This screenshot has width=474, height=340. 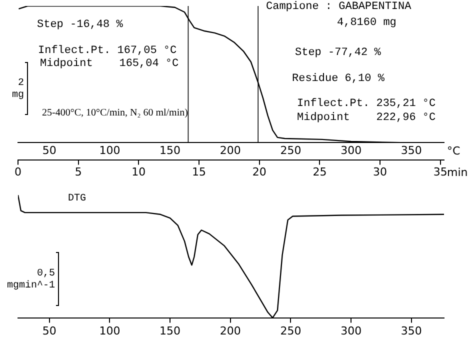 What do you see at coordinates (259, 171) in the screenshot?
I see `x2-tick-label: 20` at bounding box center [259, 171].